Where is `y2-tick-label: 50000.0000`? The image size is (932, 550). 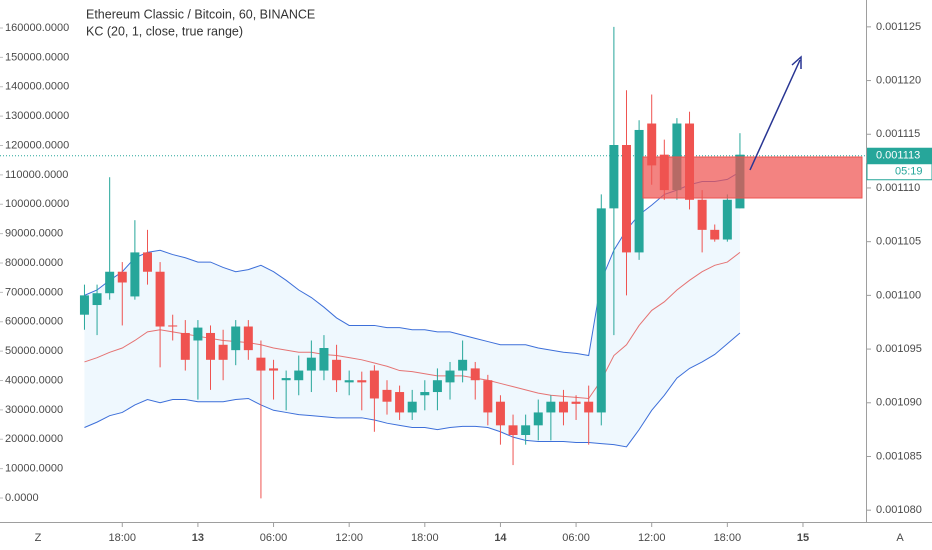 y2-tick-label: 50000.0000 is located at coordinates (34, 351).